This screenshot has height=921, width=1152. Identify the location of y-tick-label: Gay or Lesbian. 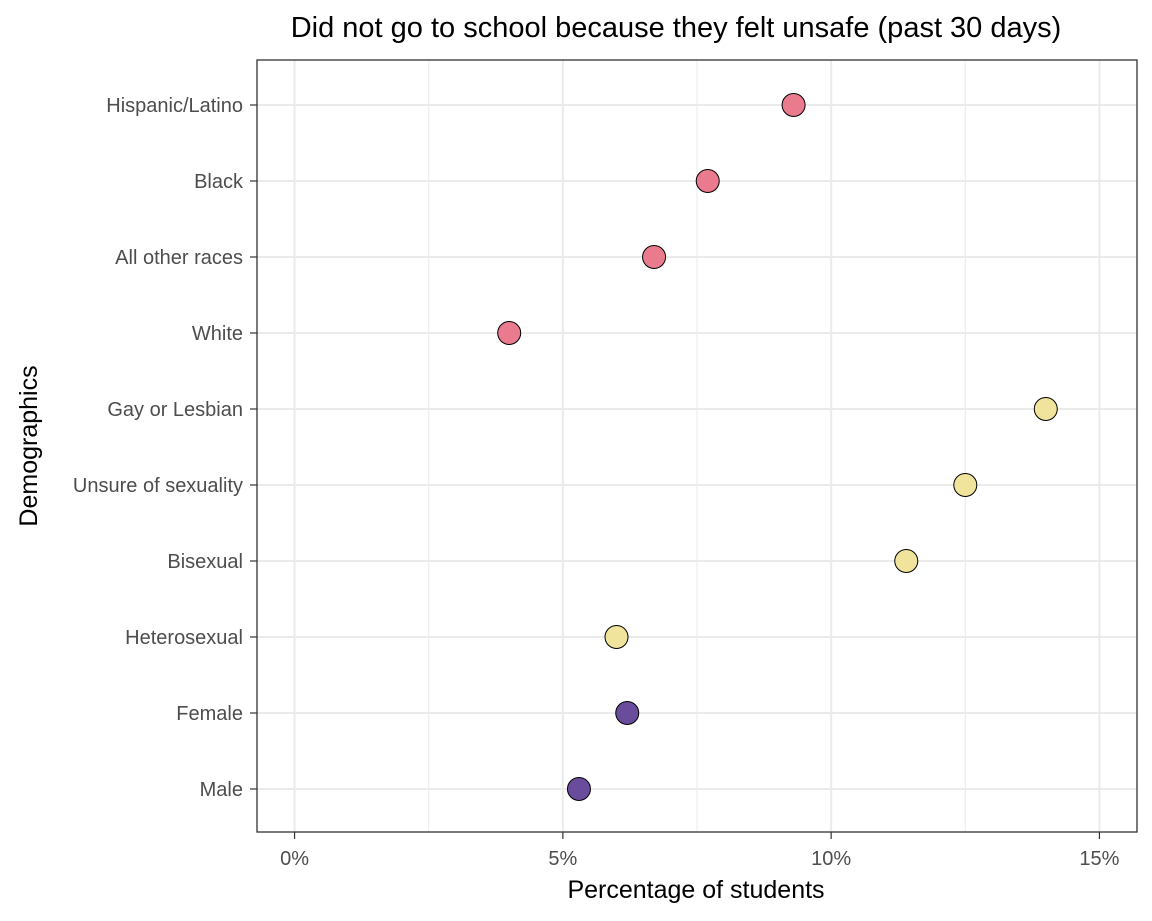
(175, 410).